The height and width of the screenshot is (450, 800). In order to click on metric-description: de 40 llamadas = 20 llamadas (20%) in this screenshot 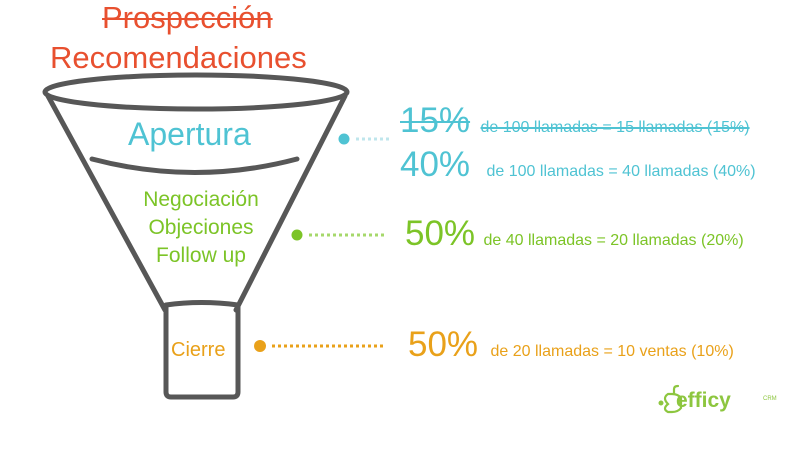, I will do `click(613, 240)`.